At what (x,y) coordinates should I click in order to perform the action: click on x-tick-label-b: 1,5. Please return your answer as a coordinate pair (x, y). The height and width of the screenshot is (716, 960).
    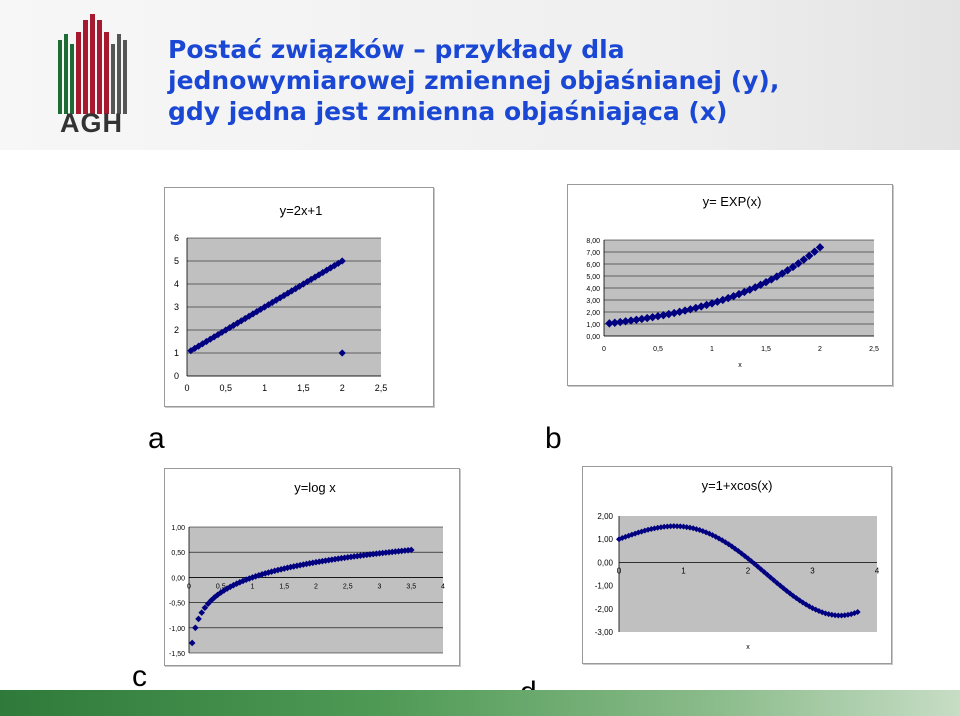
    Looking at the image, I should click on (766, 349).